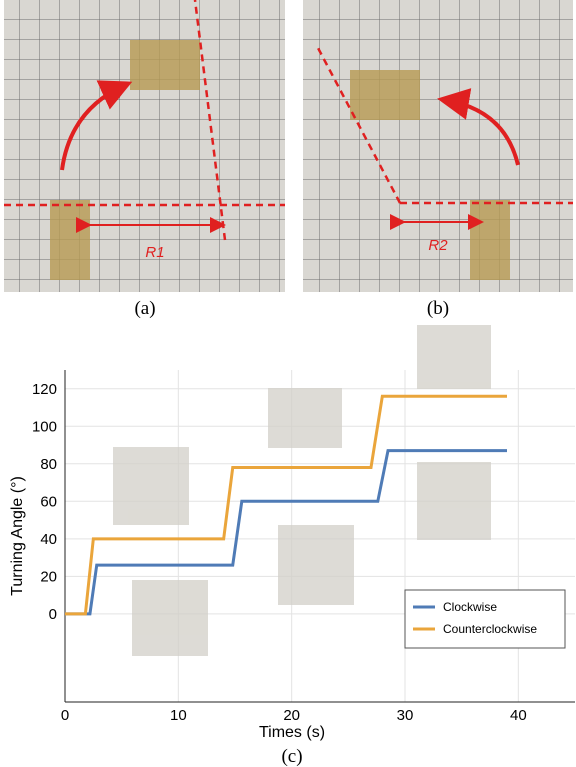 The image size is (576, 767). I want to click on y-tick-label: 100, so click(44, 426).